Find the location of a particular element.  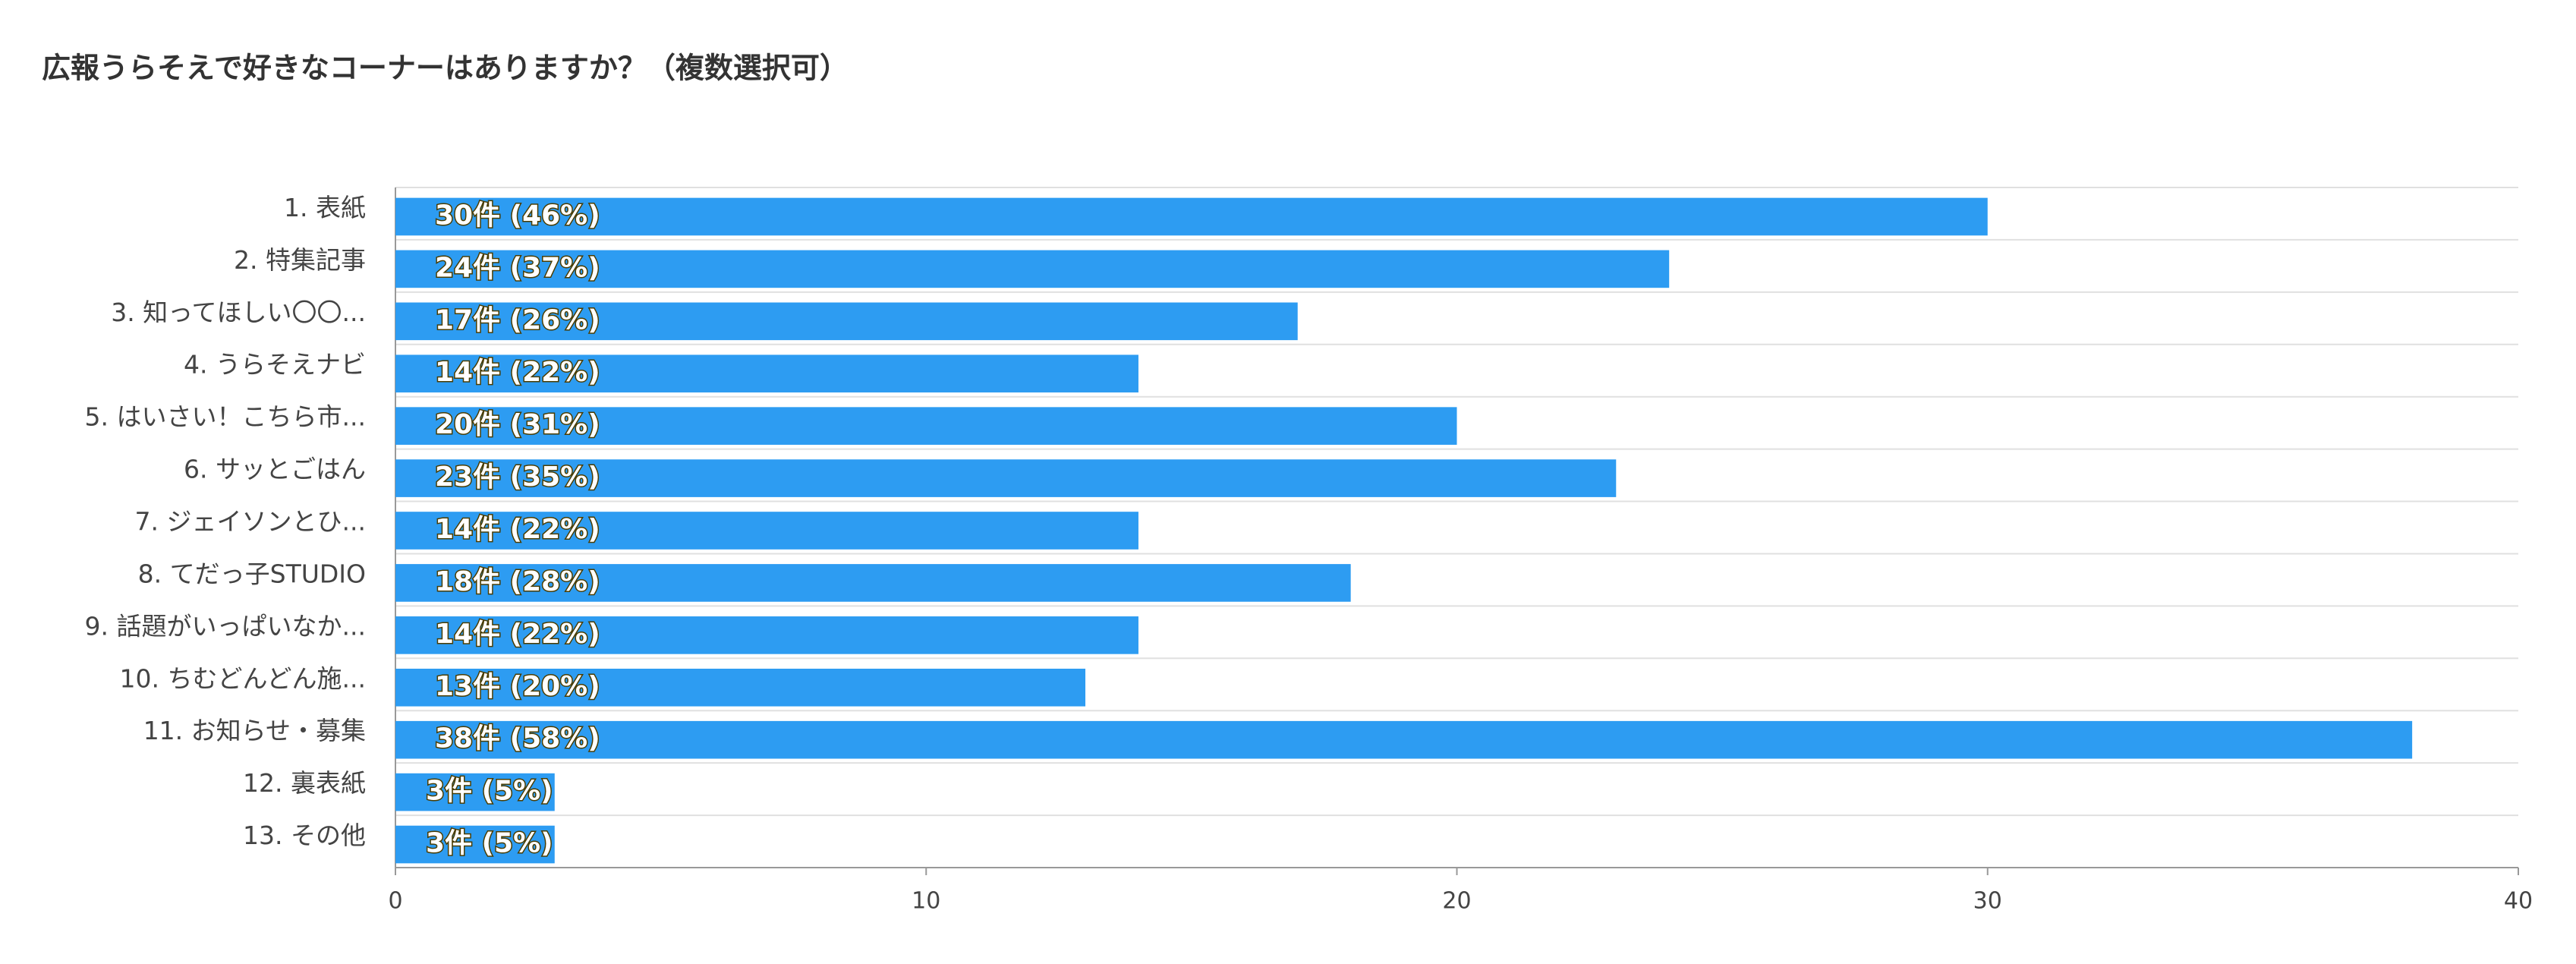

y-tick-label: 2. 特集記事 is located at coordinates (300, 260).